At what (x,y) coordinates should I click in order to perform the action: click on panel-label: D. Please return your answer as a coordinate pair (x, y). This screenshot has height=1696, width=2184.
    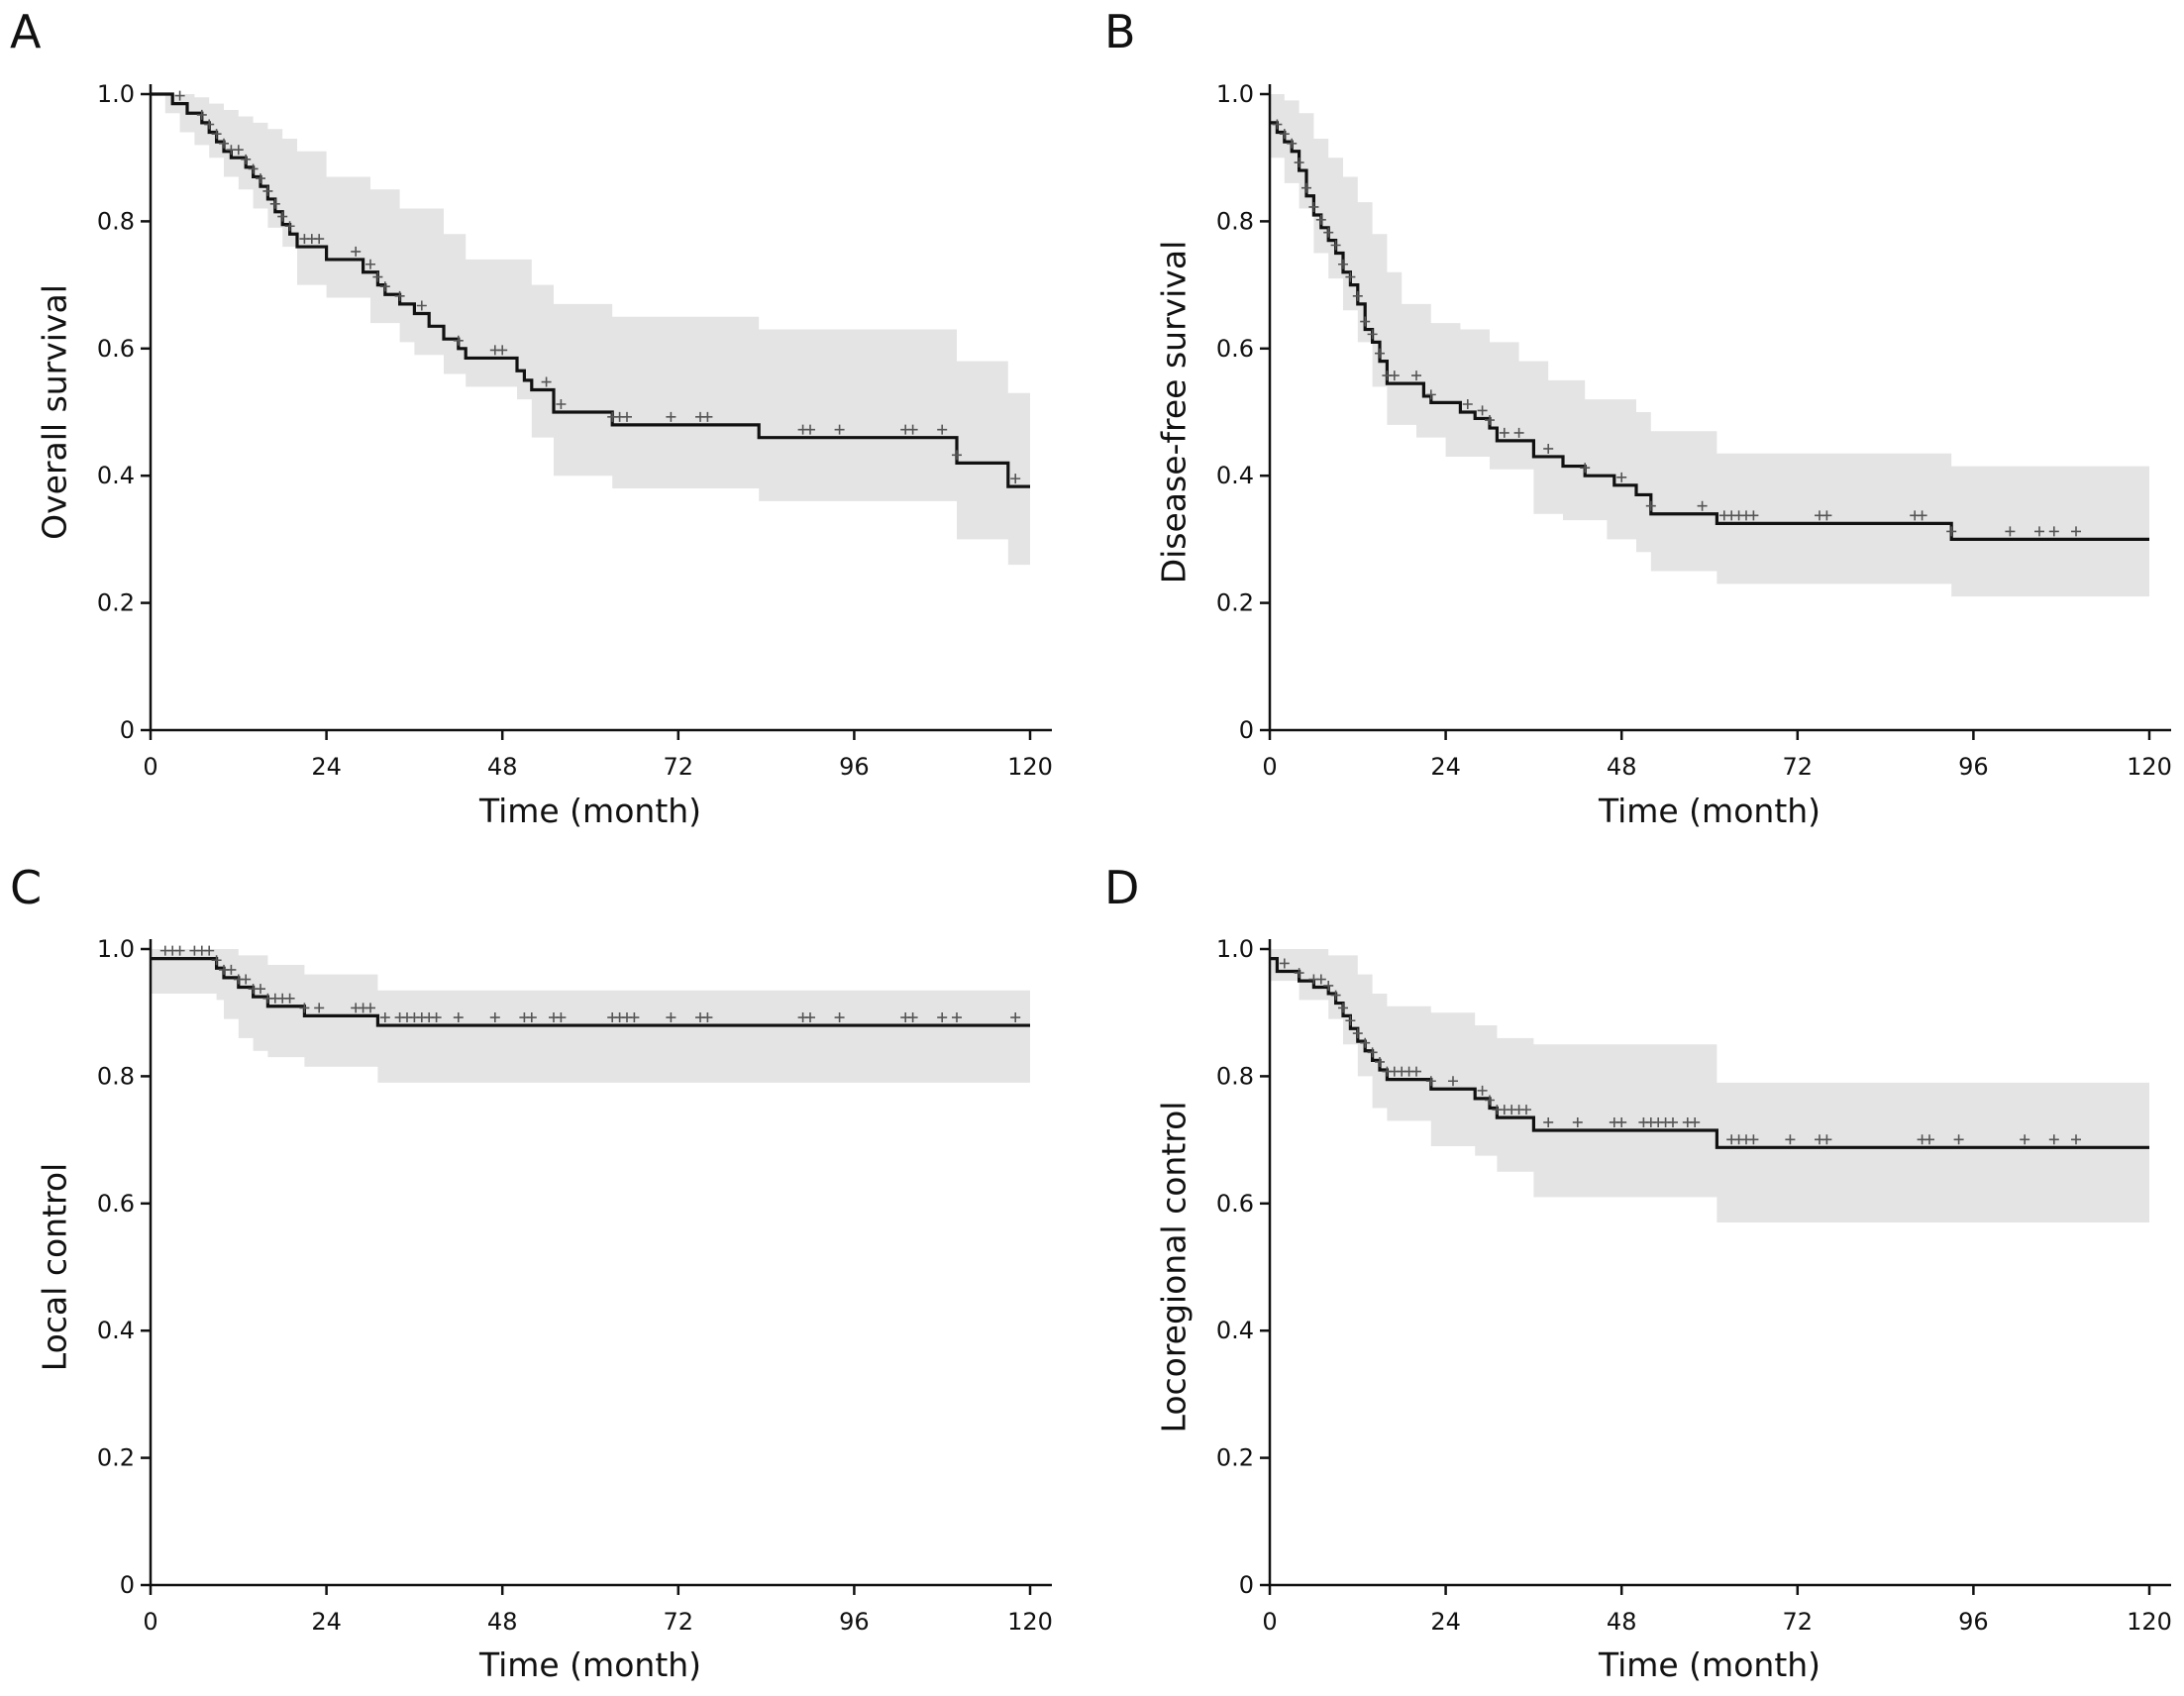
    Looking at the image, I should click on (1121, 888).